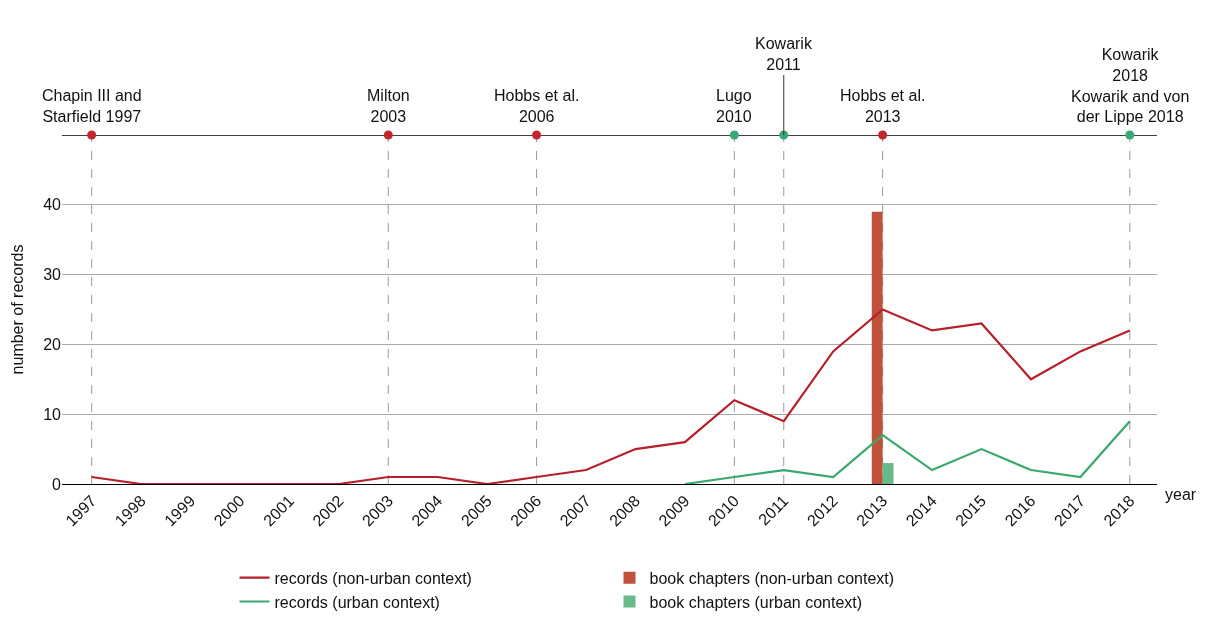 The image size is (1211, 631). I want to click on y-tick-label: 40, so click(52, 205).